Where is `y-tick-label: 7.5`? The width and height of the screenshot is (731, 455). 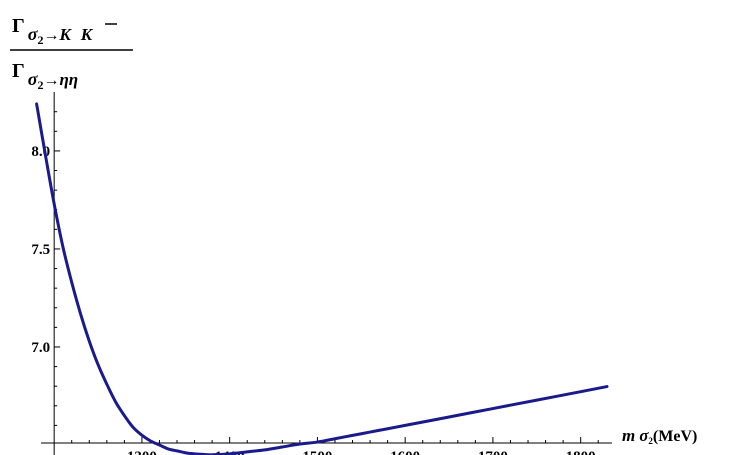
y-tick-label: 7.5 is located at coordinates (40, 250).